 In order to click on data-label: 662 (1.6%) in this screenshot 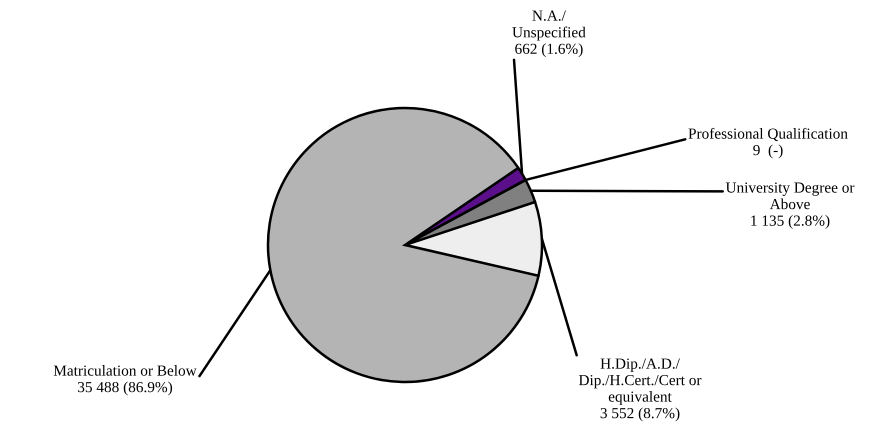, I will do `click(549, 50)`.